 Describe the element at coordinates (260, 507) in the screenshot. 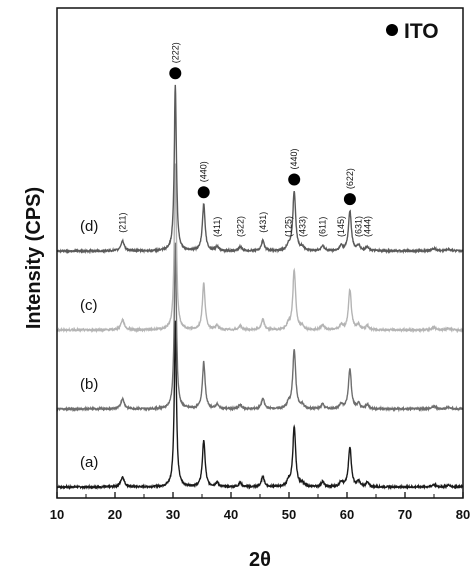

I see `x-axis-ticks: 10 20 30 40 50 60 70 80` at that location.